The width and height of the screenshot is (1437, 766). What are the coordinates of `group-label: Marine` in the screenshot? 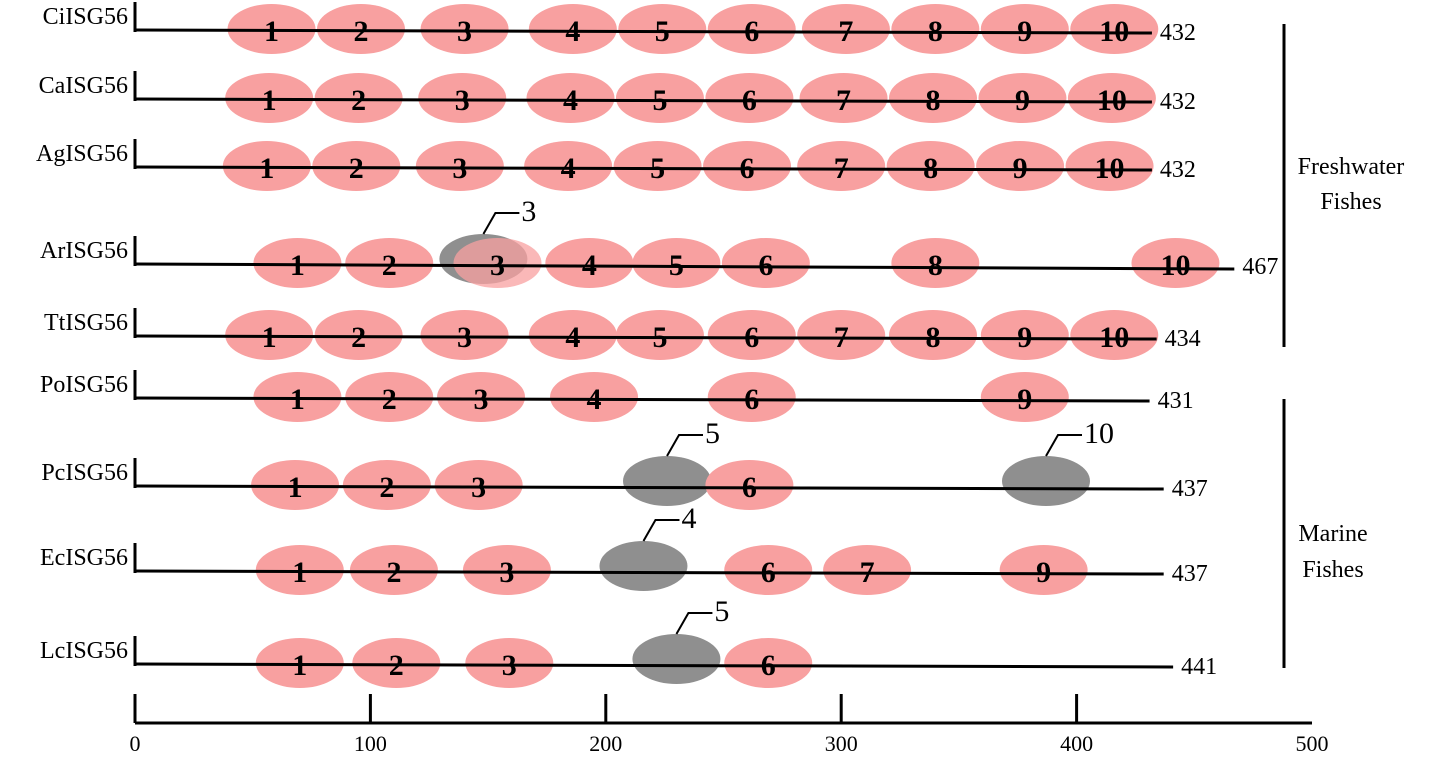 It's located at (1332, 534).